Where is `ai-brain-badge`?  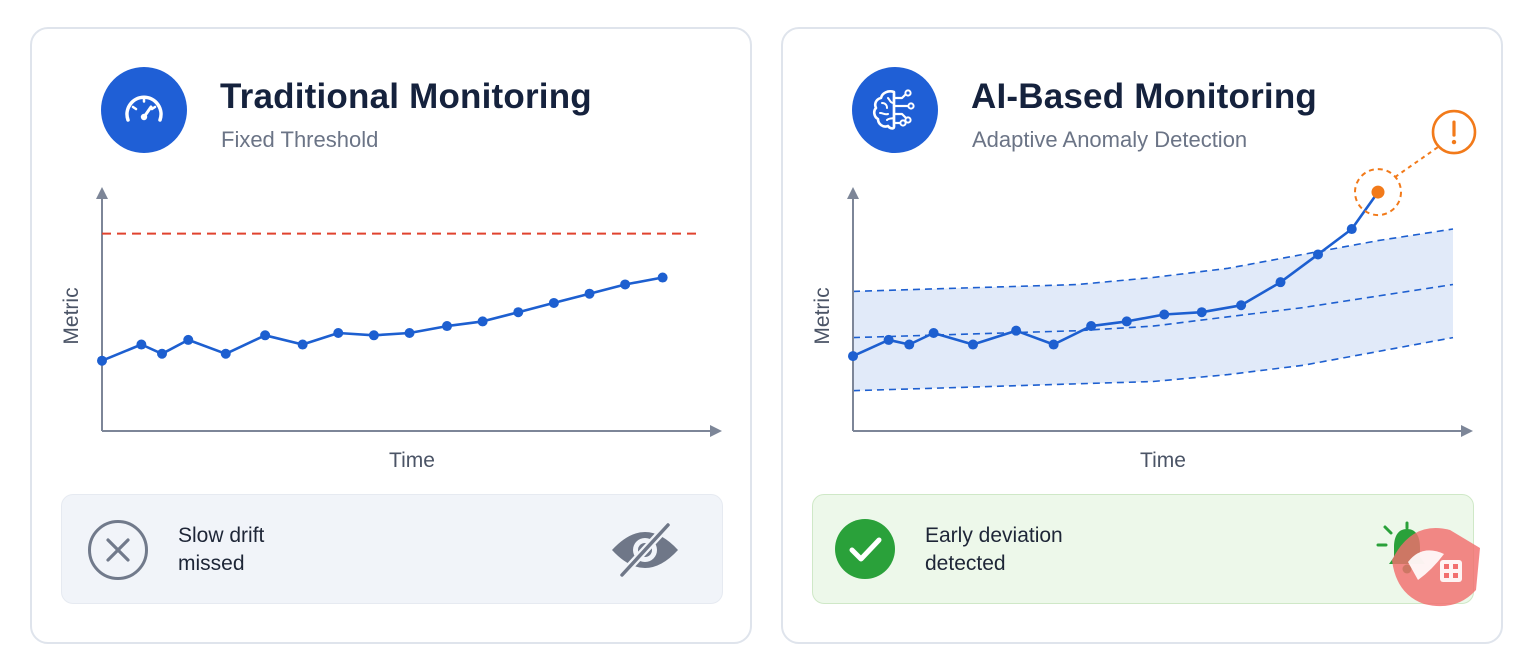
ai-brain-badge is located at coordinates (895, 110).